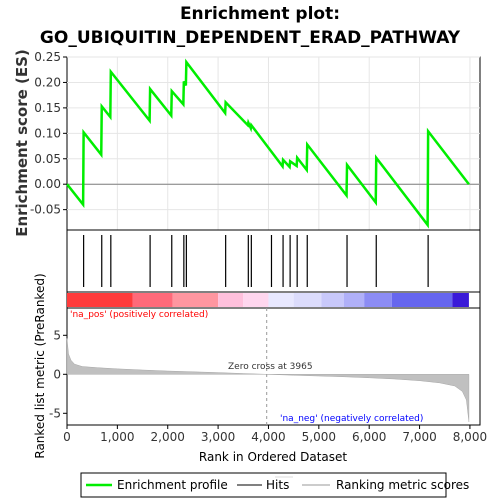 Image resolution: width=500 pixels, height=500 pixels. What do you see at coordinates (67, 437) in the screenshot?
I see `metric-x-tick-label: 0` at bounding box center [67, 437].